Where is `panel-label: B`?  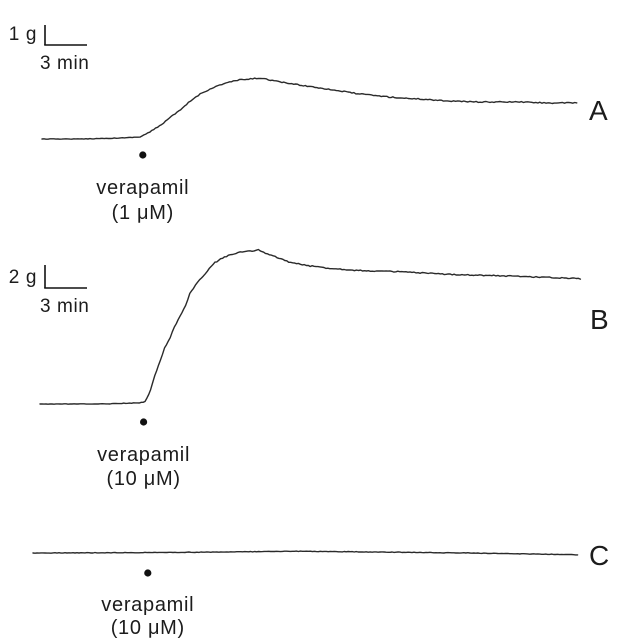 panel-label: B is located at coordinates (599, 319).